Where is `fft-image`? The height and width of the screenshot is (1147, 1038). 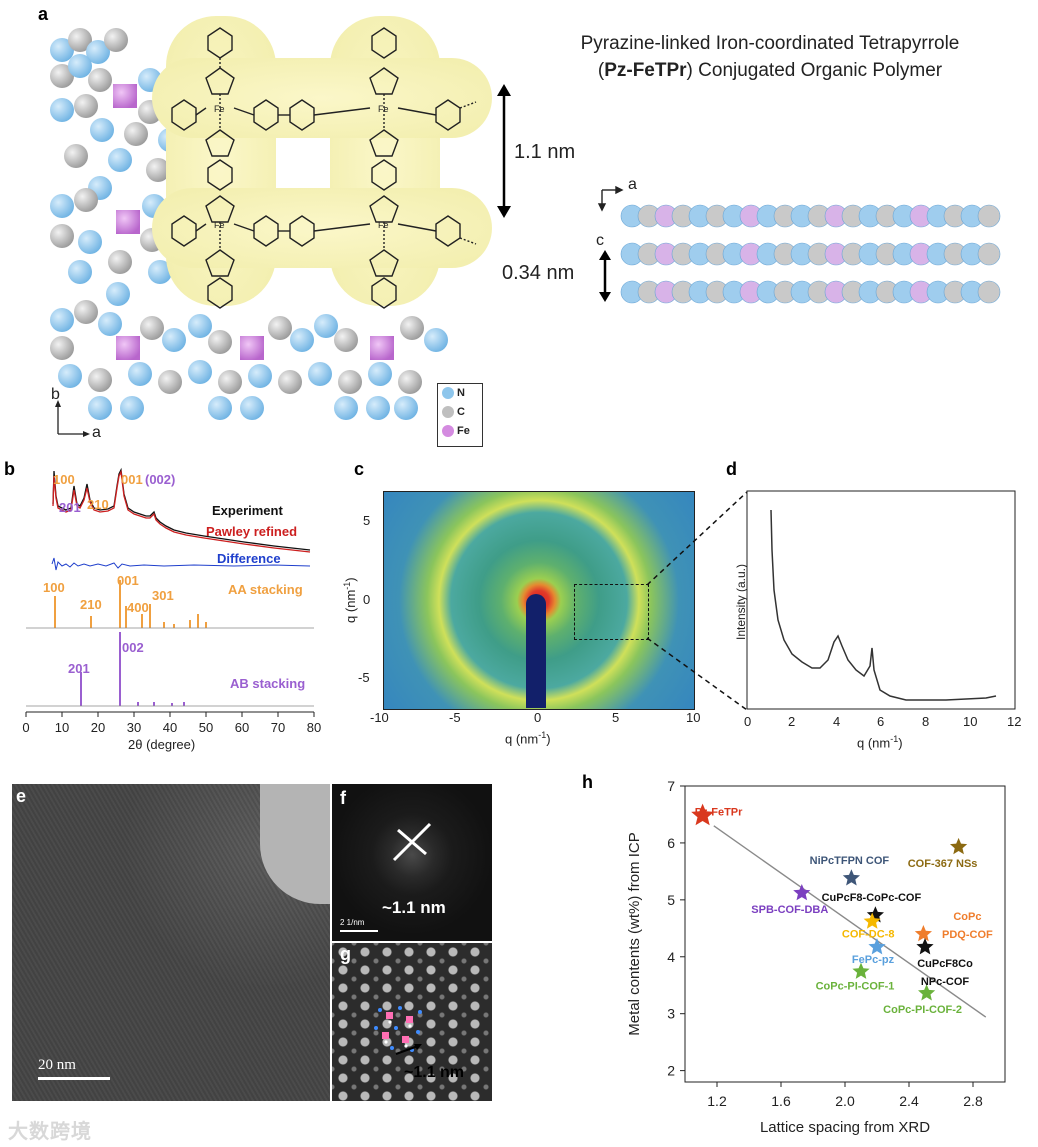
fft-image is located at coordinates (412, 862).